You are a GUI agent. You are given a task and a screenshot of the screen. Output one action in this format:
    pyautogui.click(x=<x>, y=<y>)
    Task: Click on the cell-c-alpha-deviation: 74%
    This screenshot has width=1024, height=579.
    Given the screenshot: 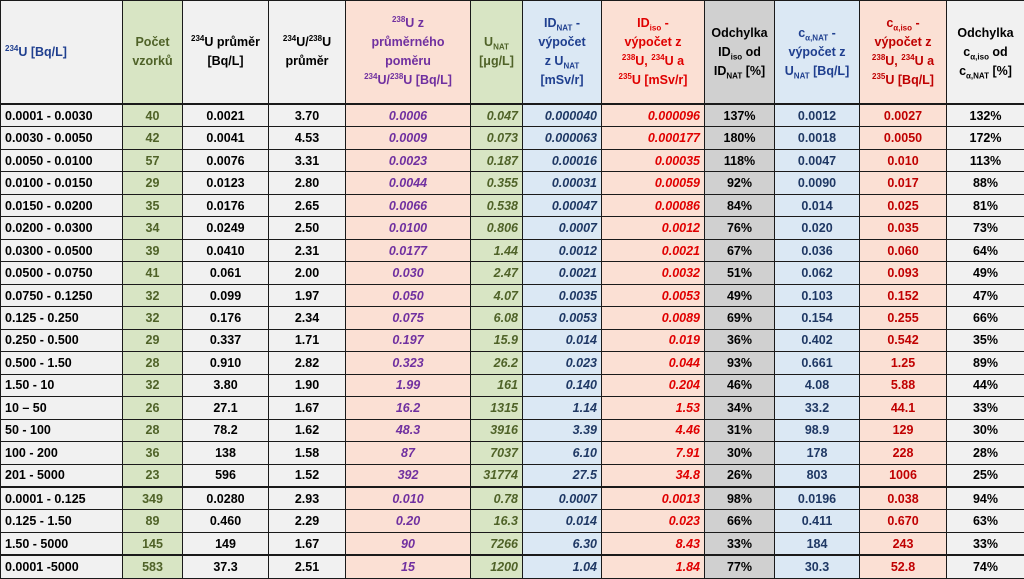 What is the action you would take?
    pyautogui.click(x=985, y=566)
    